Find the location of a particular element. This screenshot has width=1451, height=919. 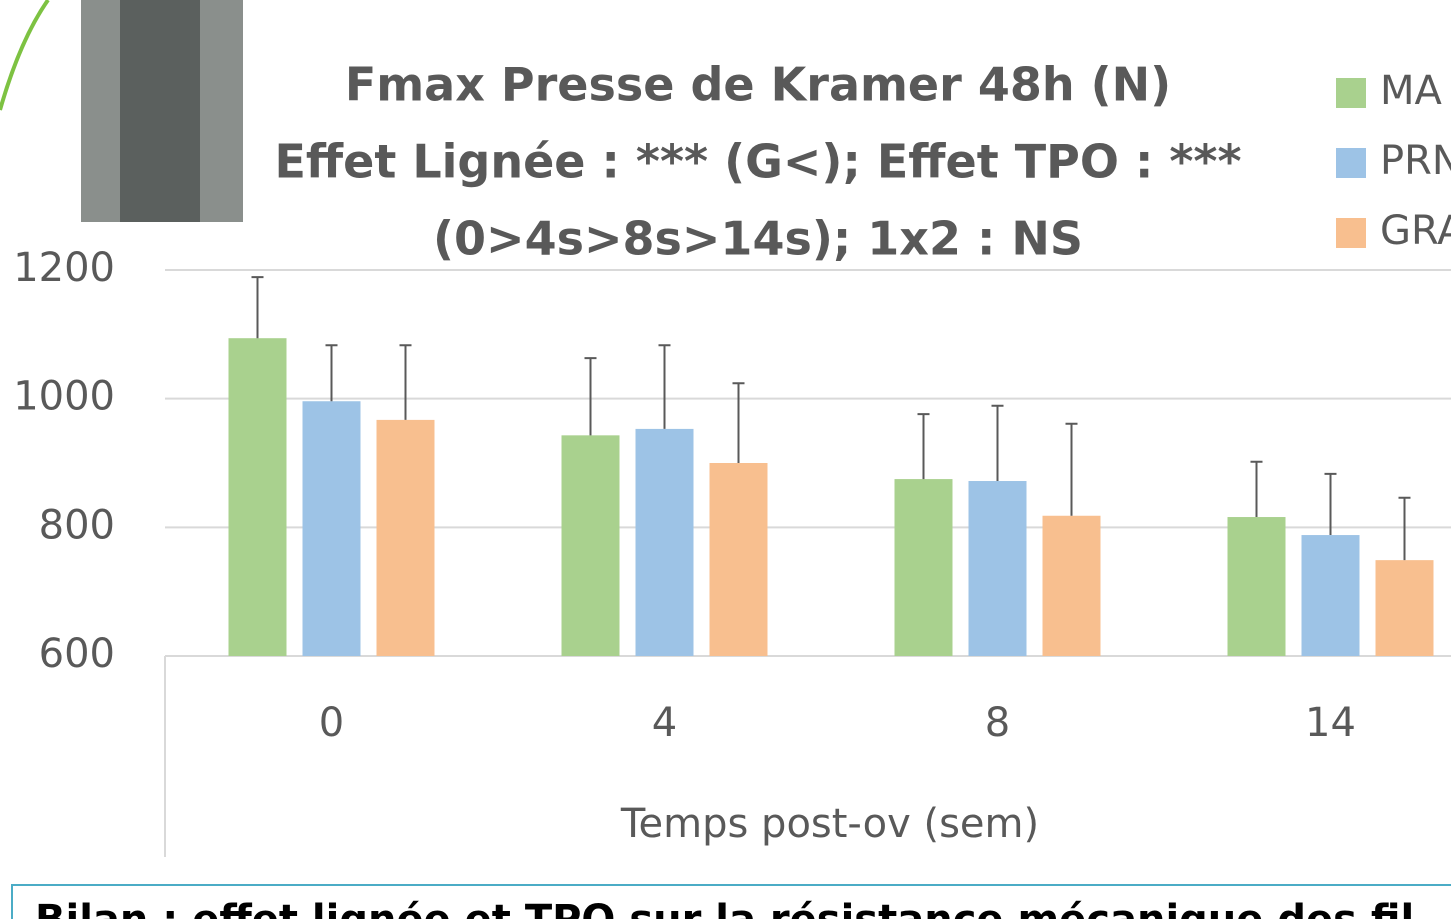

x-tick-label: 0 is located at coordinates (331, 723).